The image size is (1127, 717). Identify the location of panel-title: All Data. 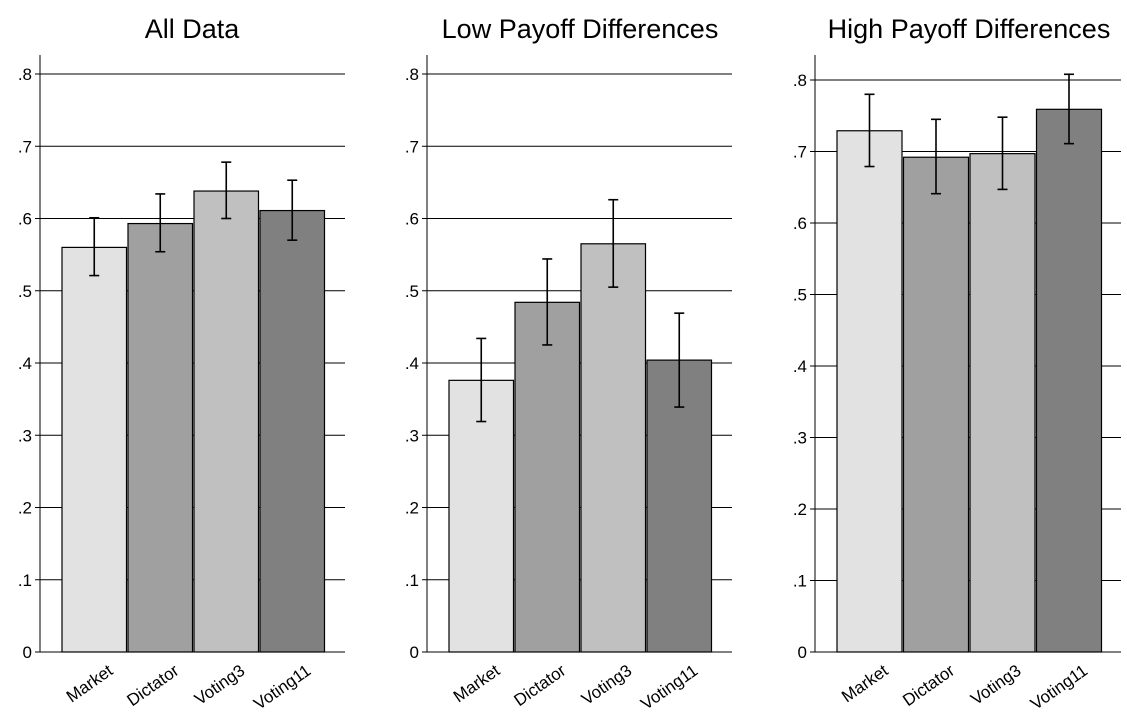
(193, 29).